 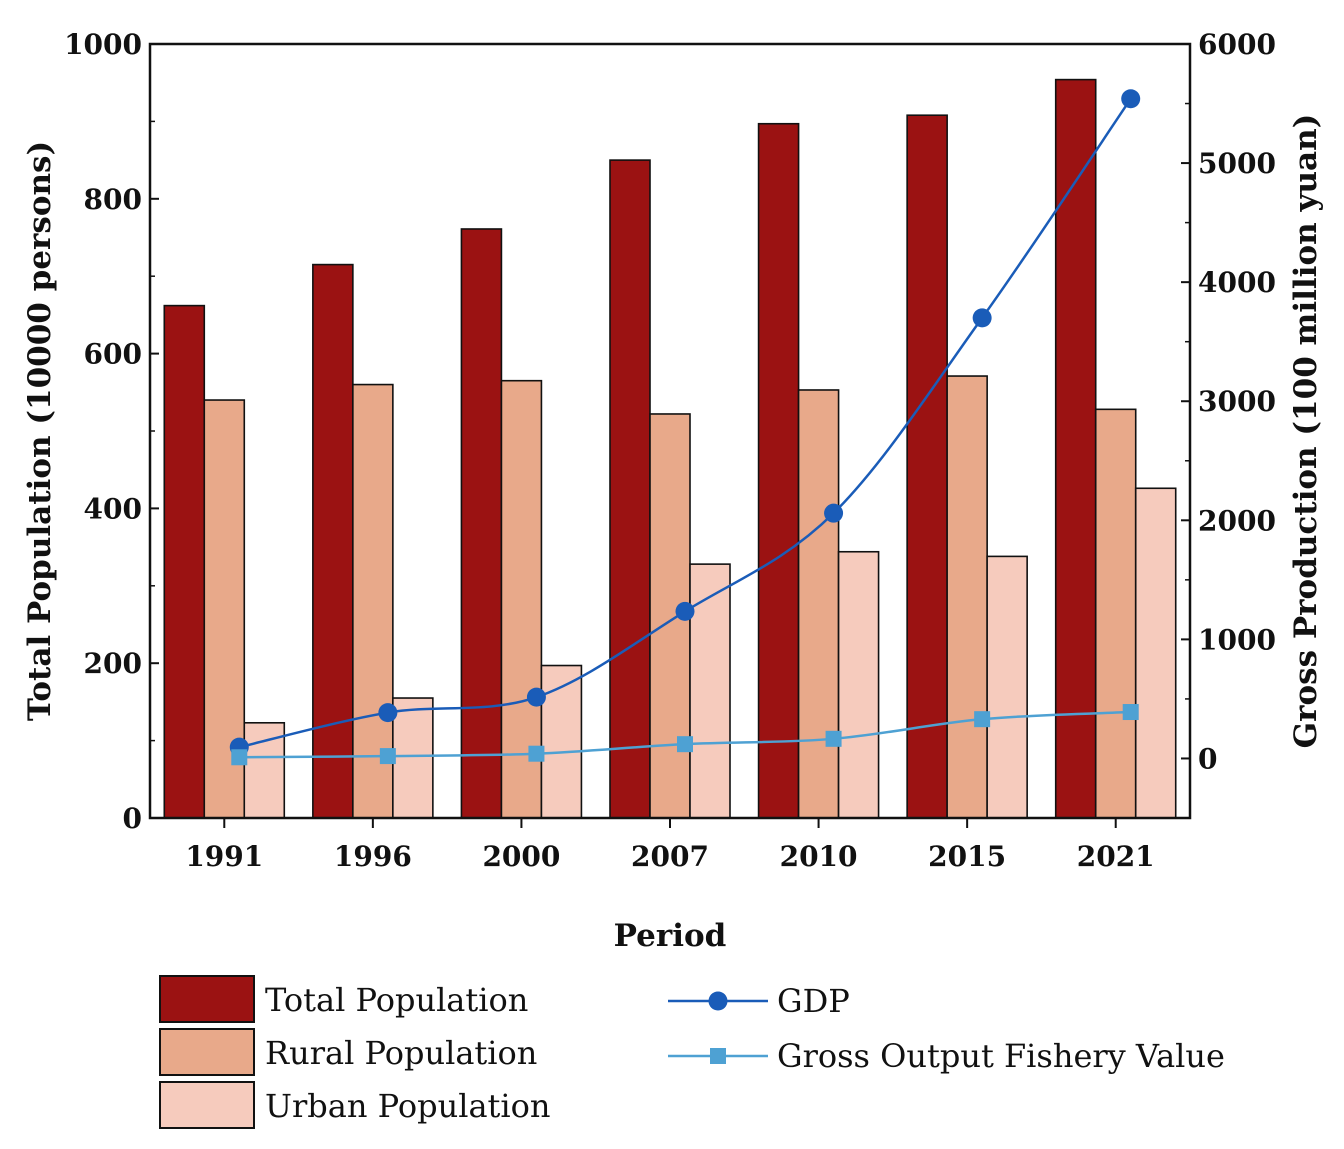 I want to click on x-tick-label: 2007, so click(x=670, y=856).